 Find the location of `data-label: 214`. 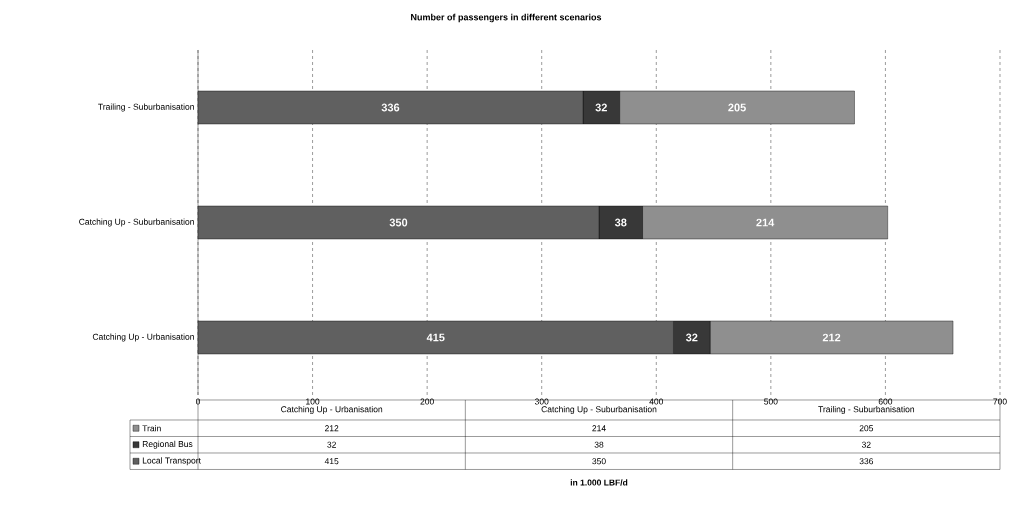

data-label: 214 is located at coordinates (765, 222).